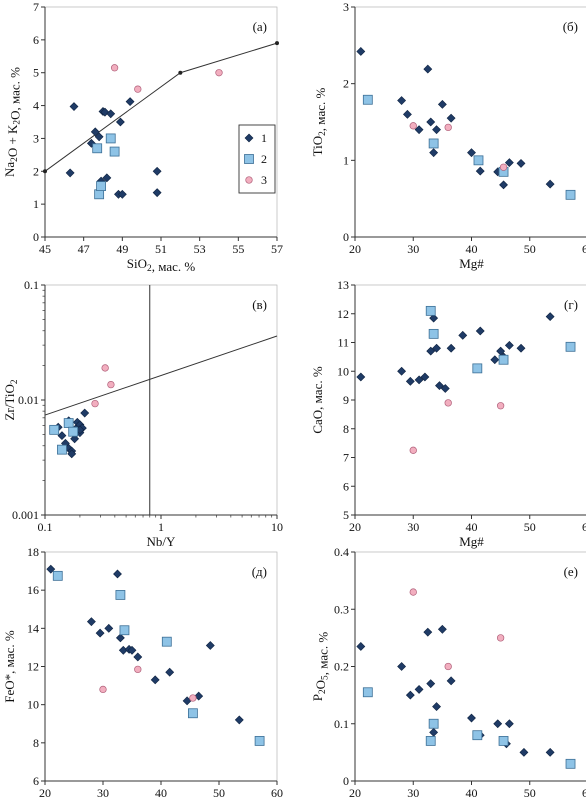 This screenshot has width=586, height=801. What do you see at coordinates (343, 371) in the screenshot?
I see `y-tick-label: 10` at bounding box center [343, 371].